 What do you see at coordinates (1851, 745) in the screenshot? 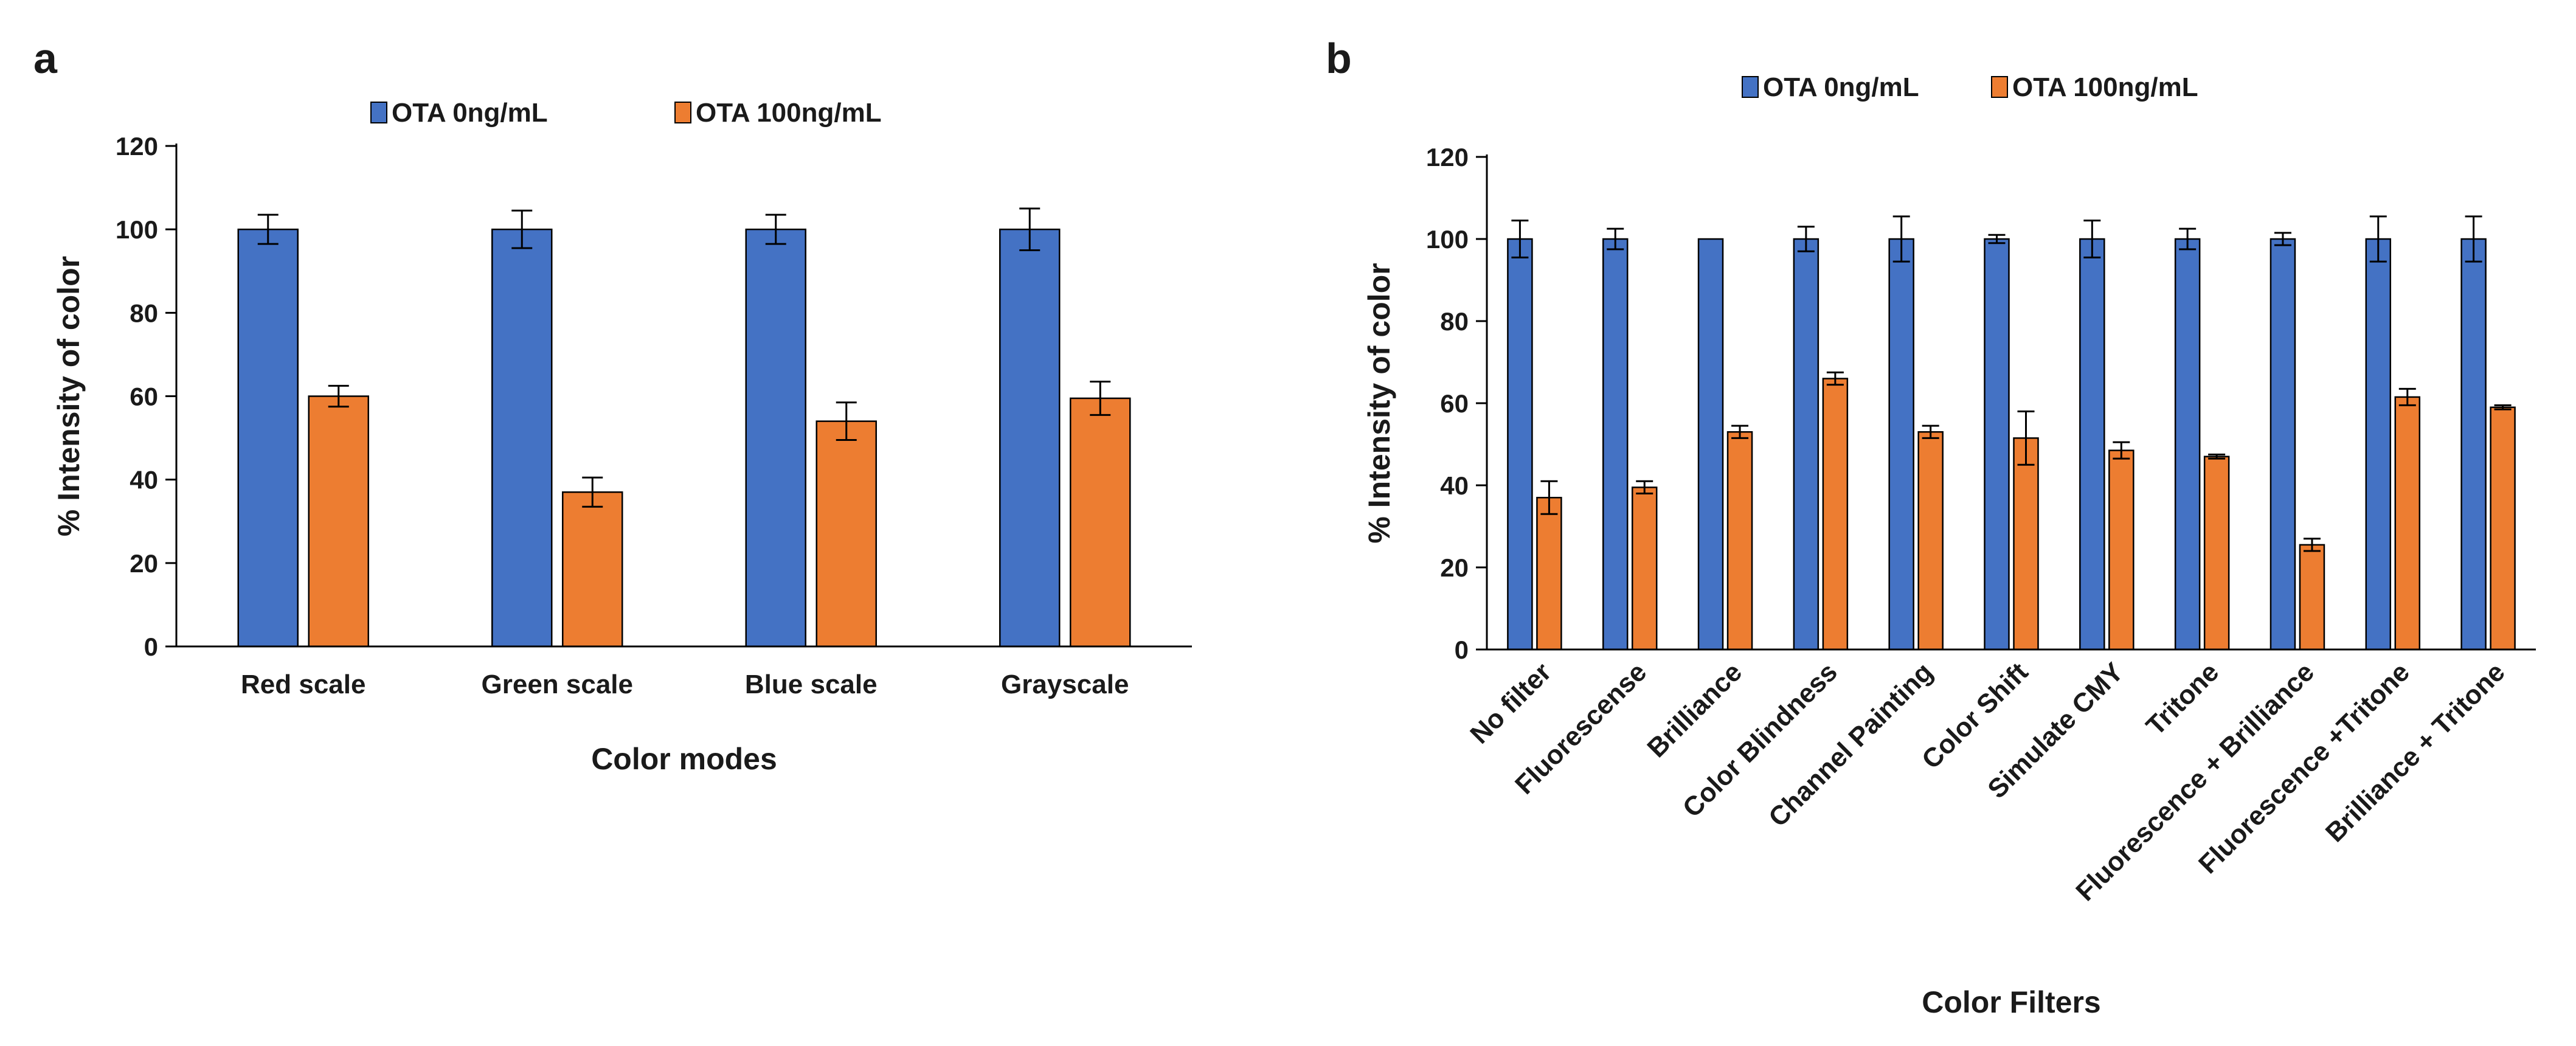
I see `x-tick-label: Channel Painting` at bounding box center [1851, 745].